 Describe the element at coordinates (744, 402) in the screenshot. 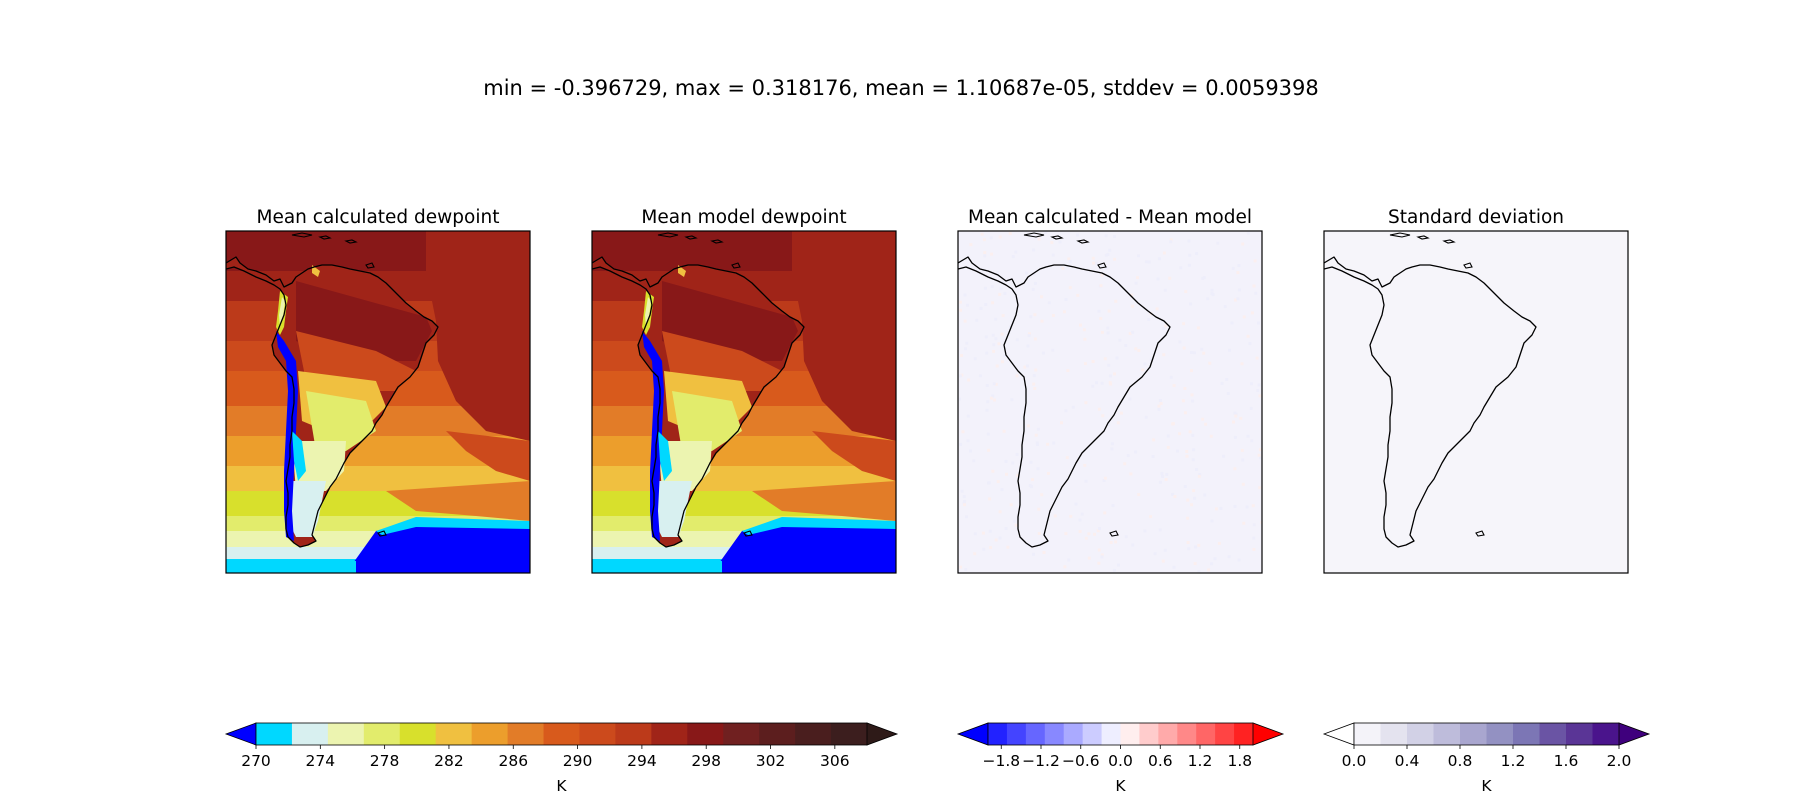

I see `map-panel-model-dewpoint` at that location.